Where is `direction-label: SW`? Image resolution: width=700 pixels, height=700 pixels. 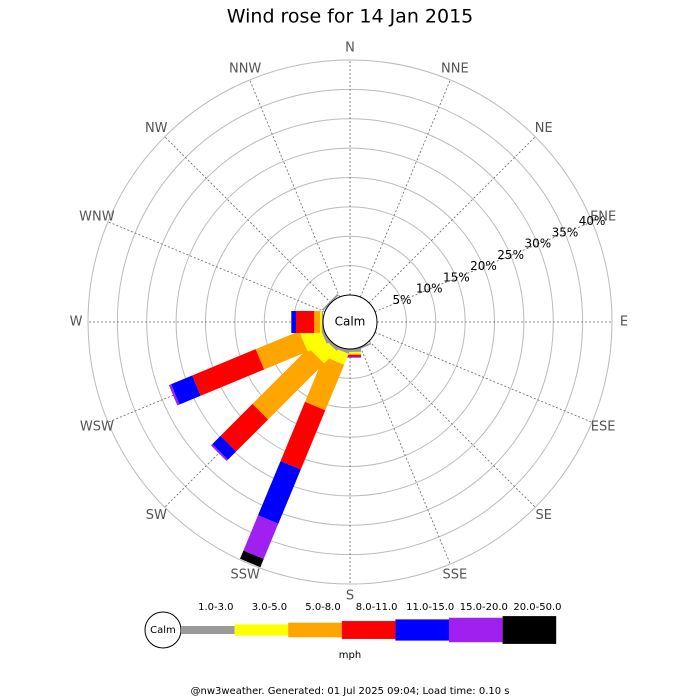
direction-label: SW is located at coordinates (156, 515).